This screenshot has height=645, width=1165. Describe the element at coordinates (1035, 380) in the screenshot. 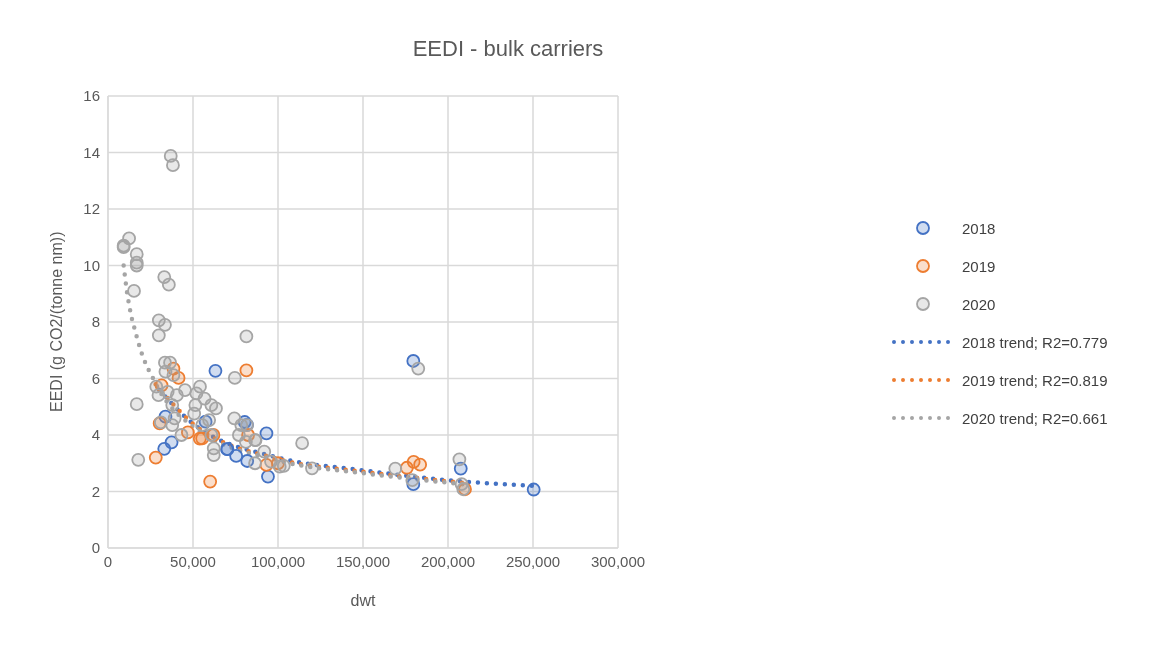

I see `legend-label: 2019 trend; R2=0.819` at that location.